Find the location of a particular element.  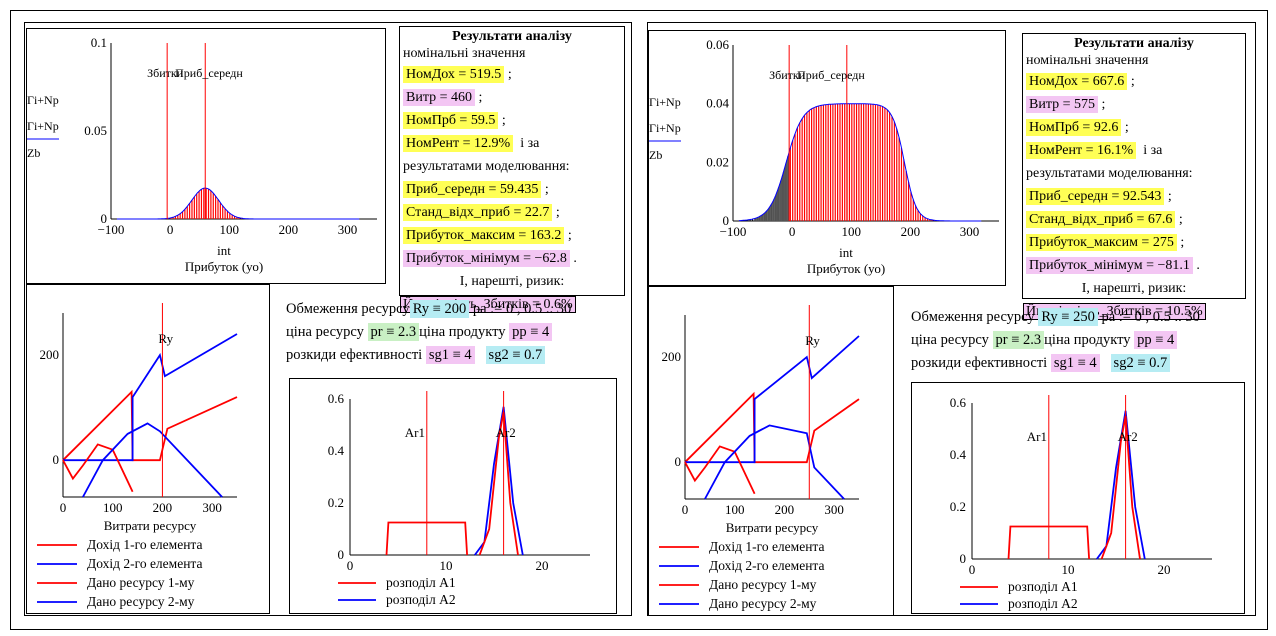

param-ry: Ry ≡ 250 is located at coordinates (1068, 317).